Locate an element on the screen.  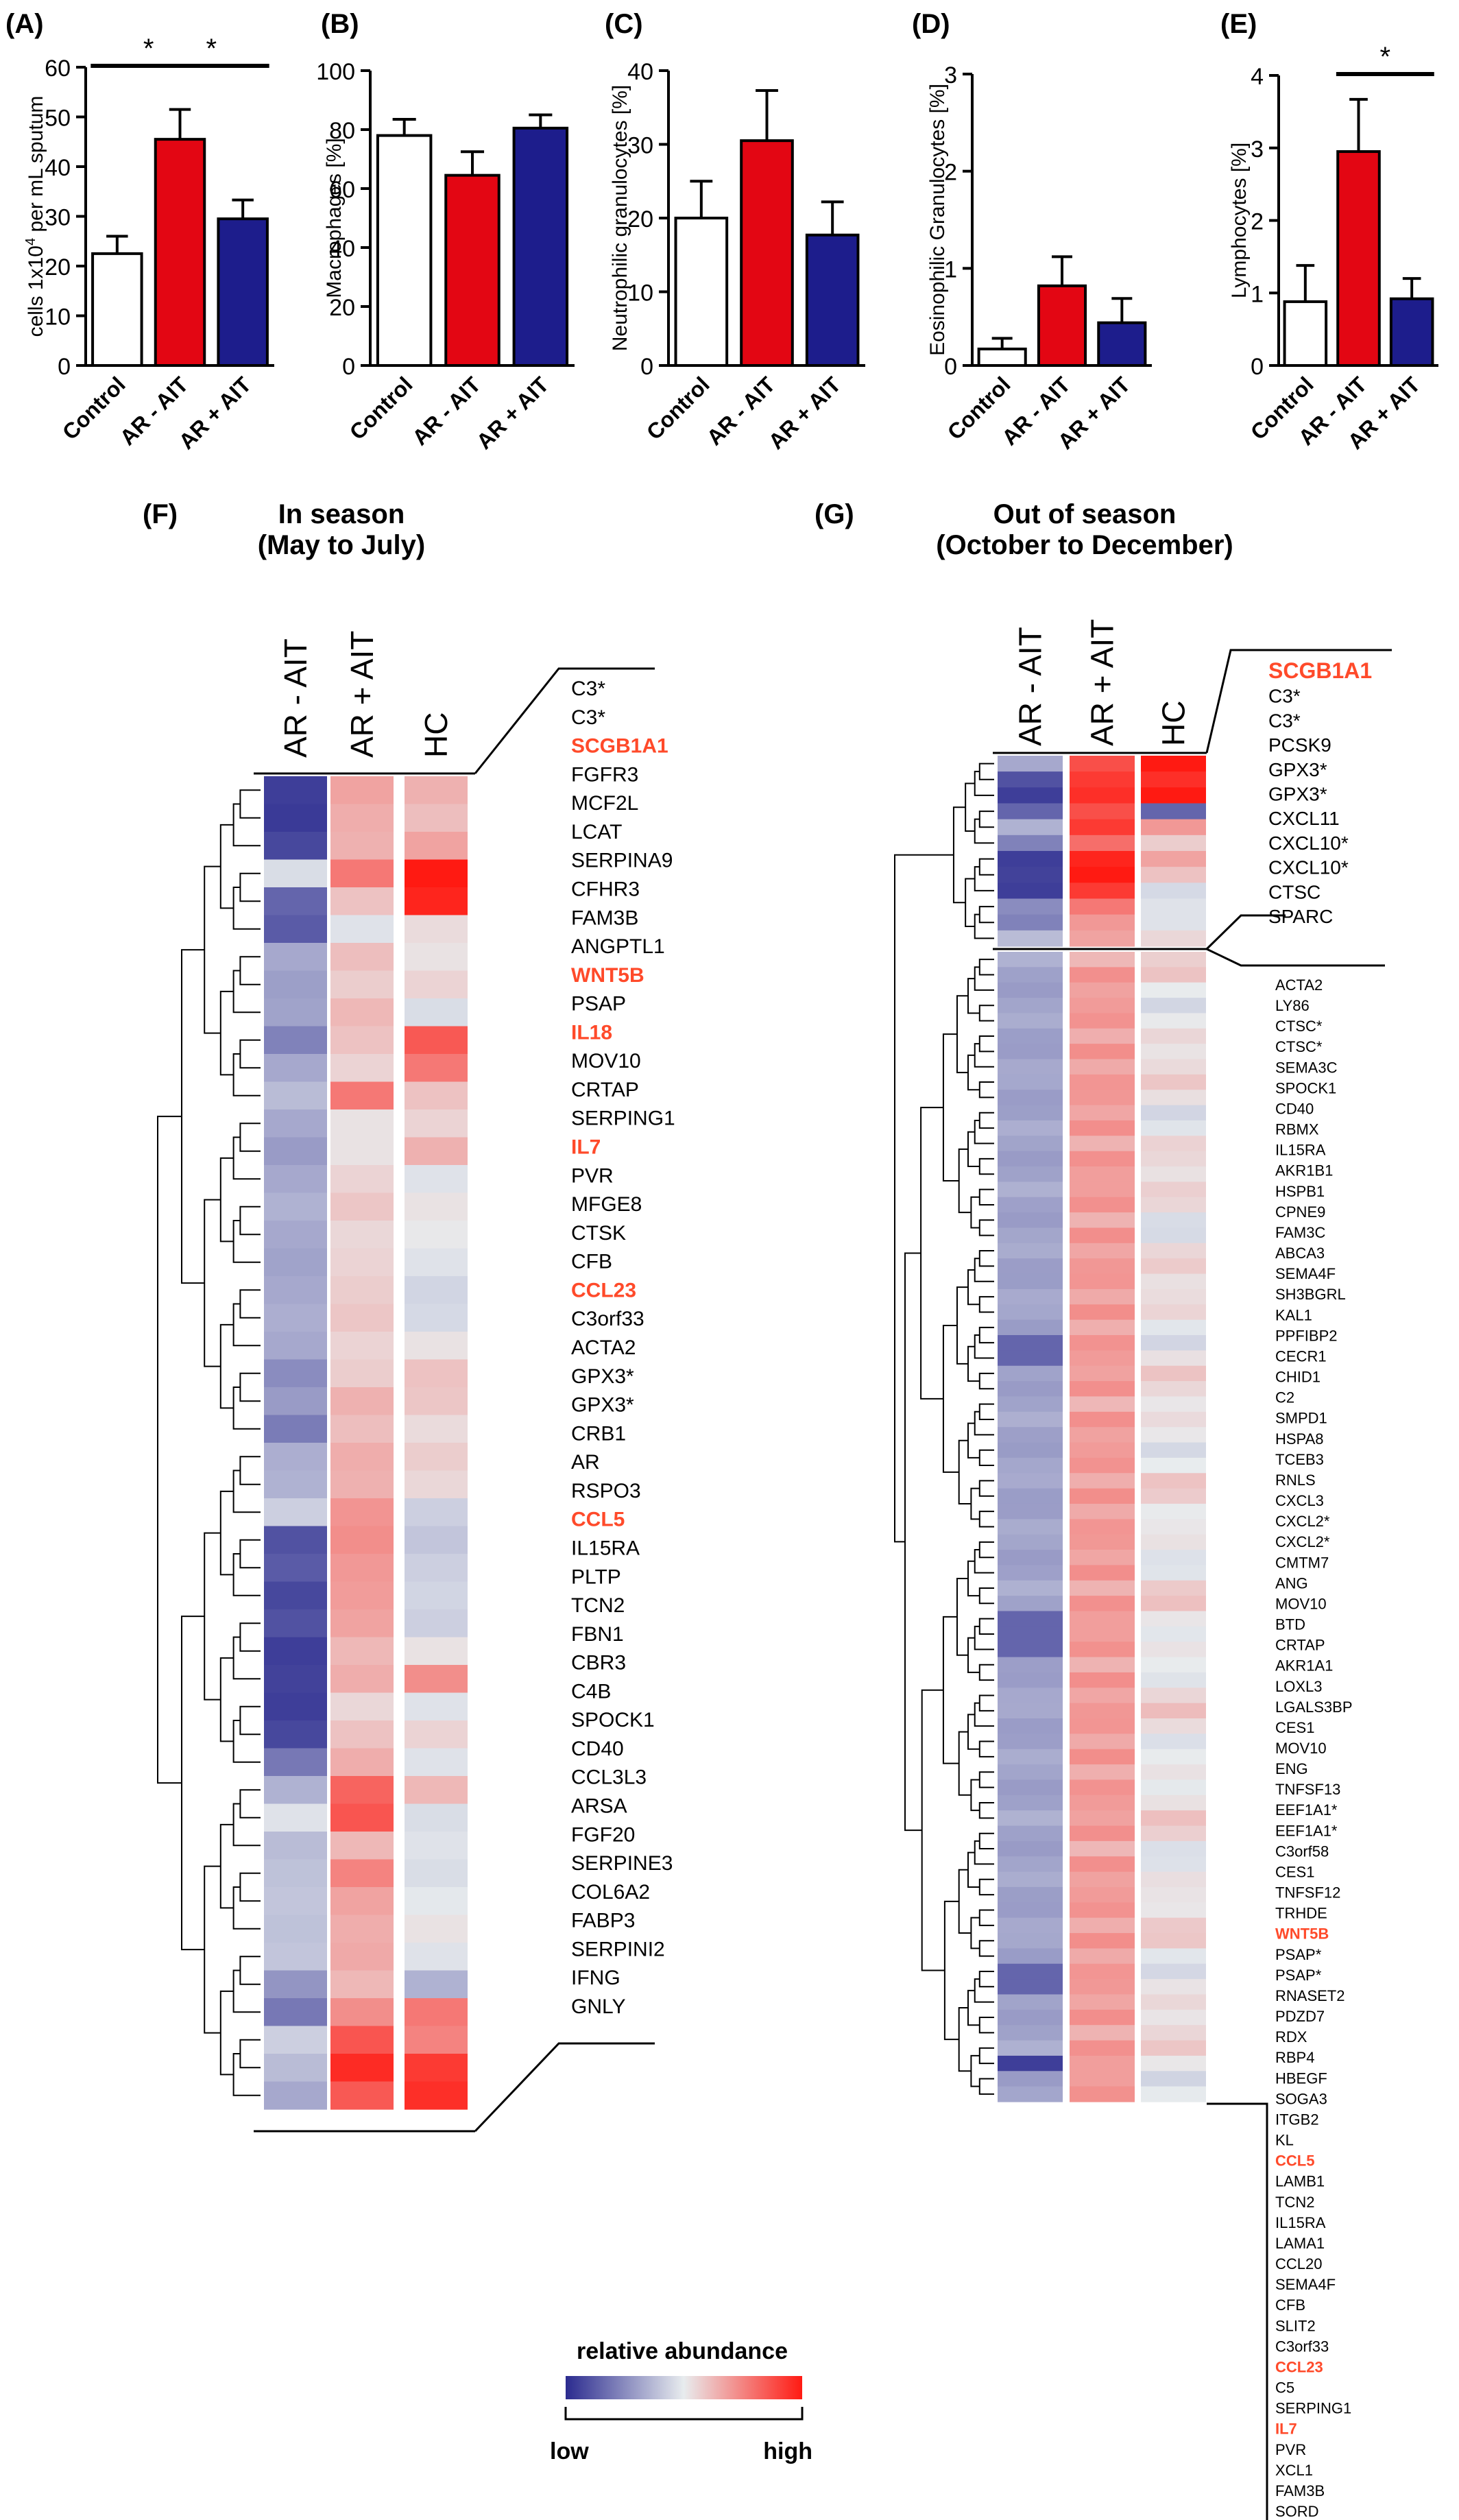
y-tick-label: 1 is located at coordinates (1257, 294).